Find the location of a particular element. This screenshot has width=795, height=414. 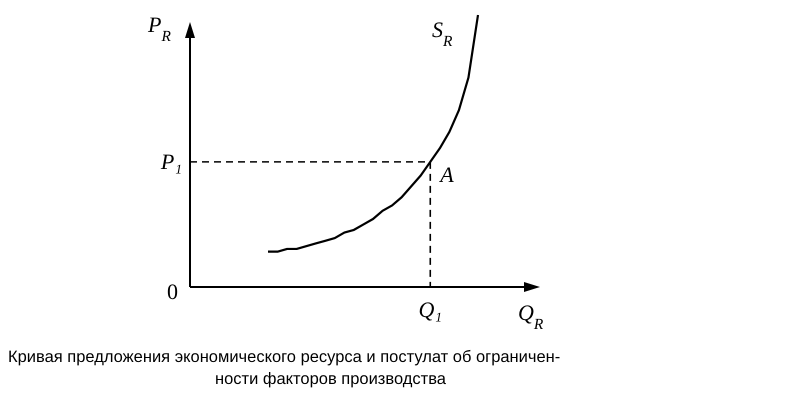

text: 0 is located at coordinates (172, 291).